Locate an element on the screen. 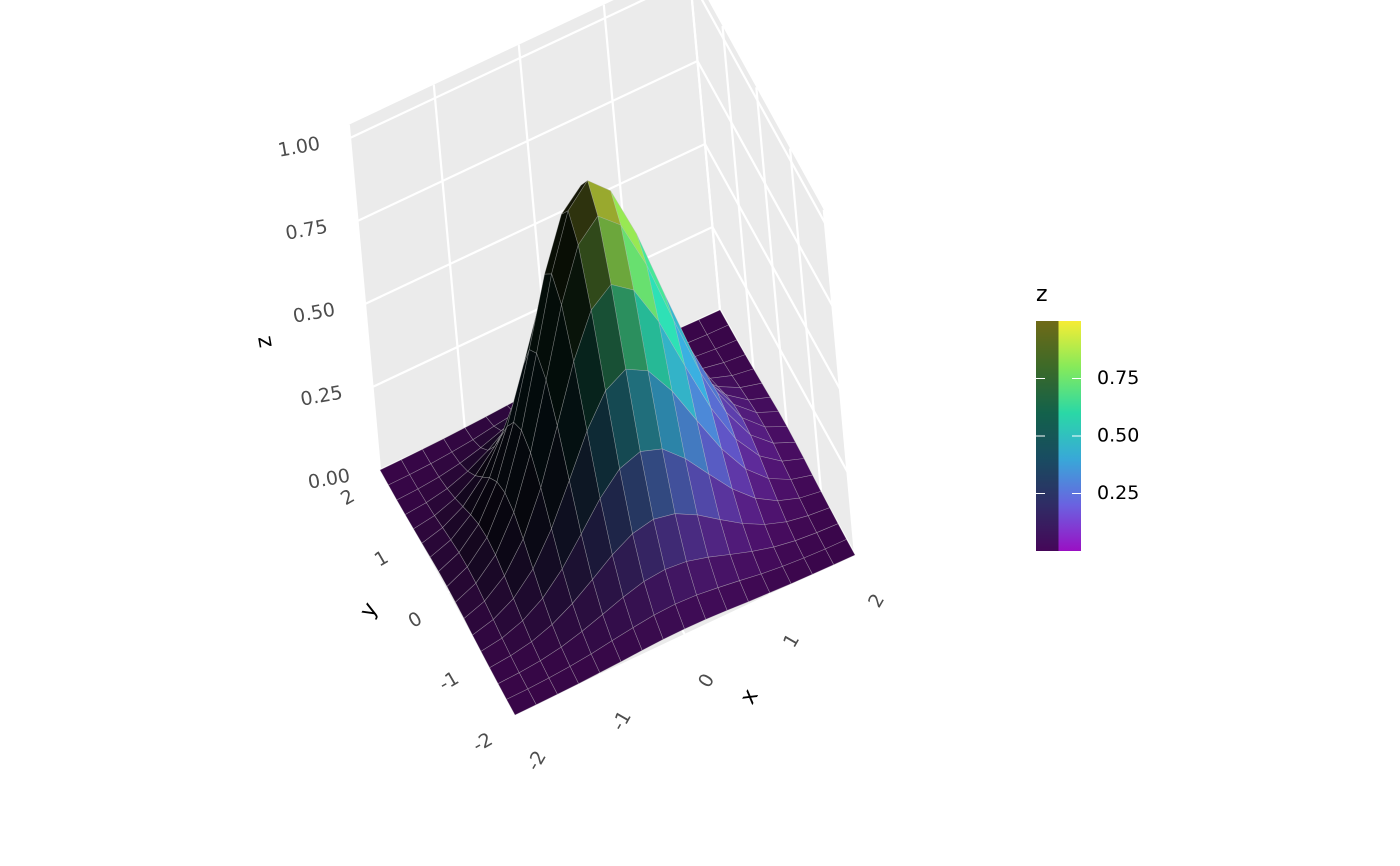 Image resolution: width=1400 pixels, height=866 pixels. z-tick-label: 0.50 is located at coordinates (313, 313).